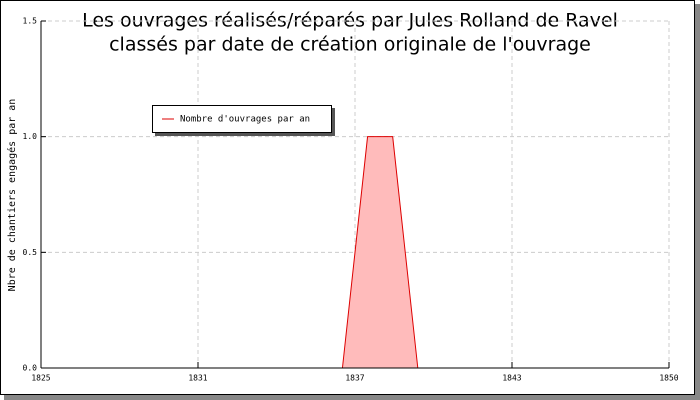 The height and width of the screenshot is (400, 700). Describe the element at coordinates (245, 120) in the screenshot. I see `legend-label: Nombre d'ouvrages par an` at that location.